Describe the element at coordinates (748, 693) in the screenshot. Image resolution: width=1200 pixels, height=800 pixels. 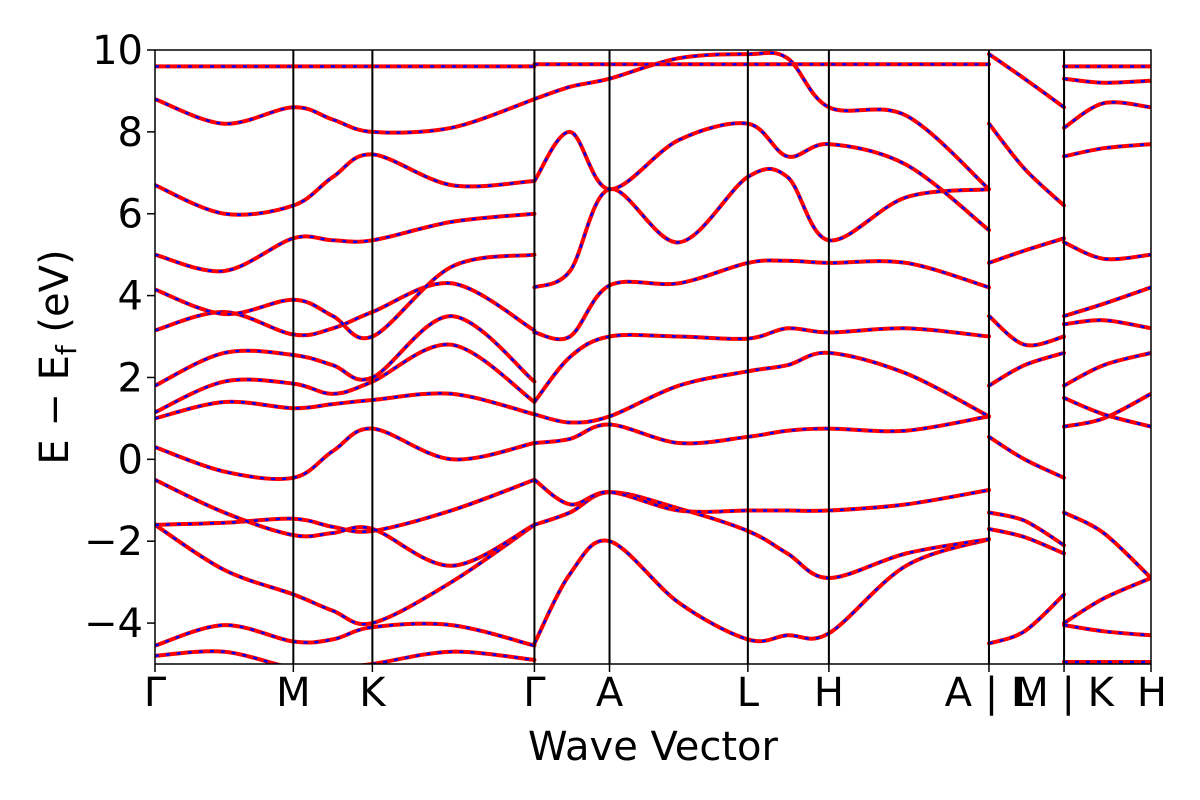
I see `x-tick-label-5: L` at that location.